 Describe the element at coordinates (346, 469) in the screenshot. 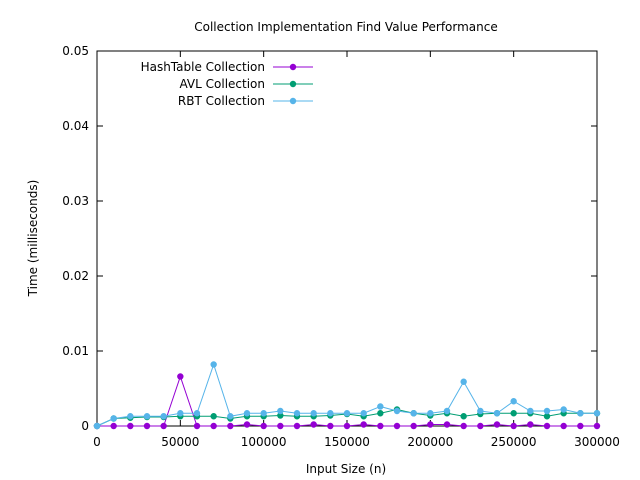

I see `x-axis-label: Input Size (n)` at that location.